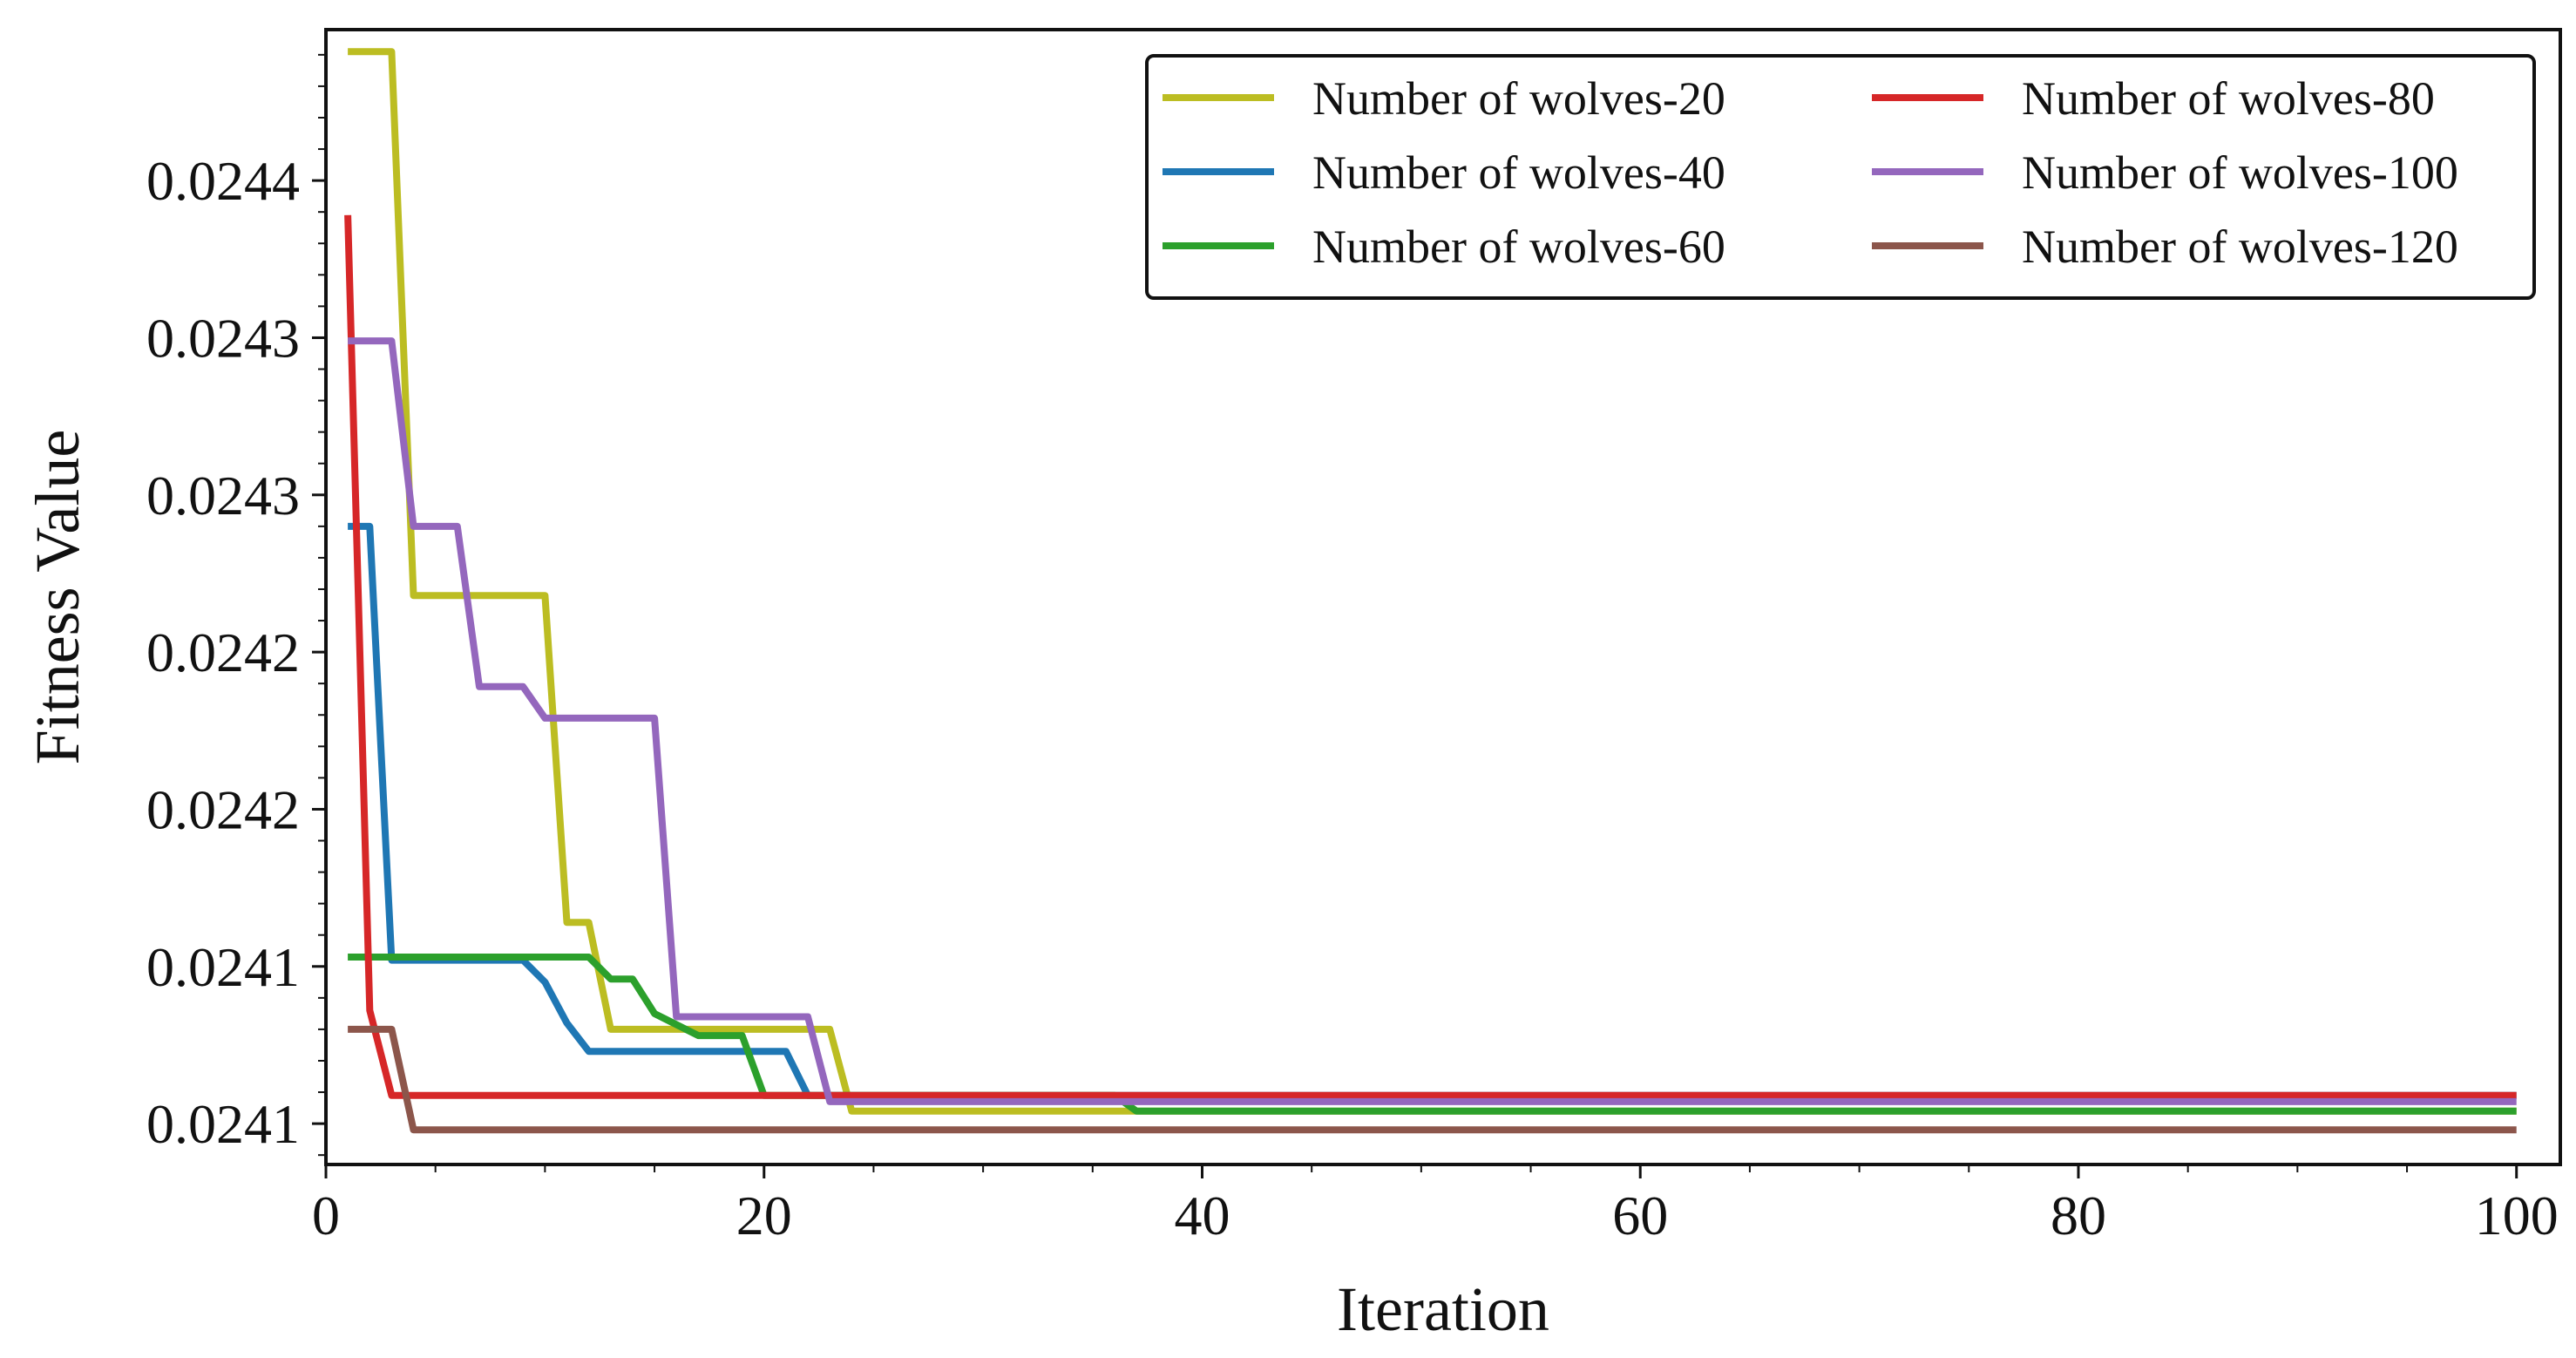 The image size is (2576, 1358). I want to click on x-axis-title: Iteration, so click(1443, 1309).